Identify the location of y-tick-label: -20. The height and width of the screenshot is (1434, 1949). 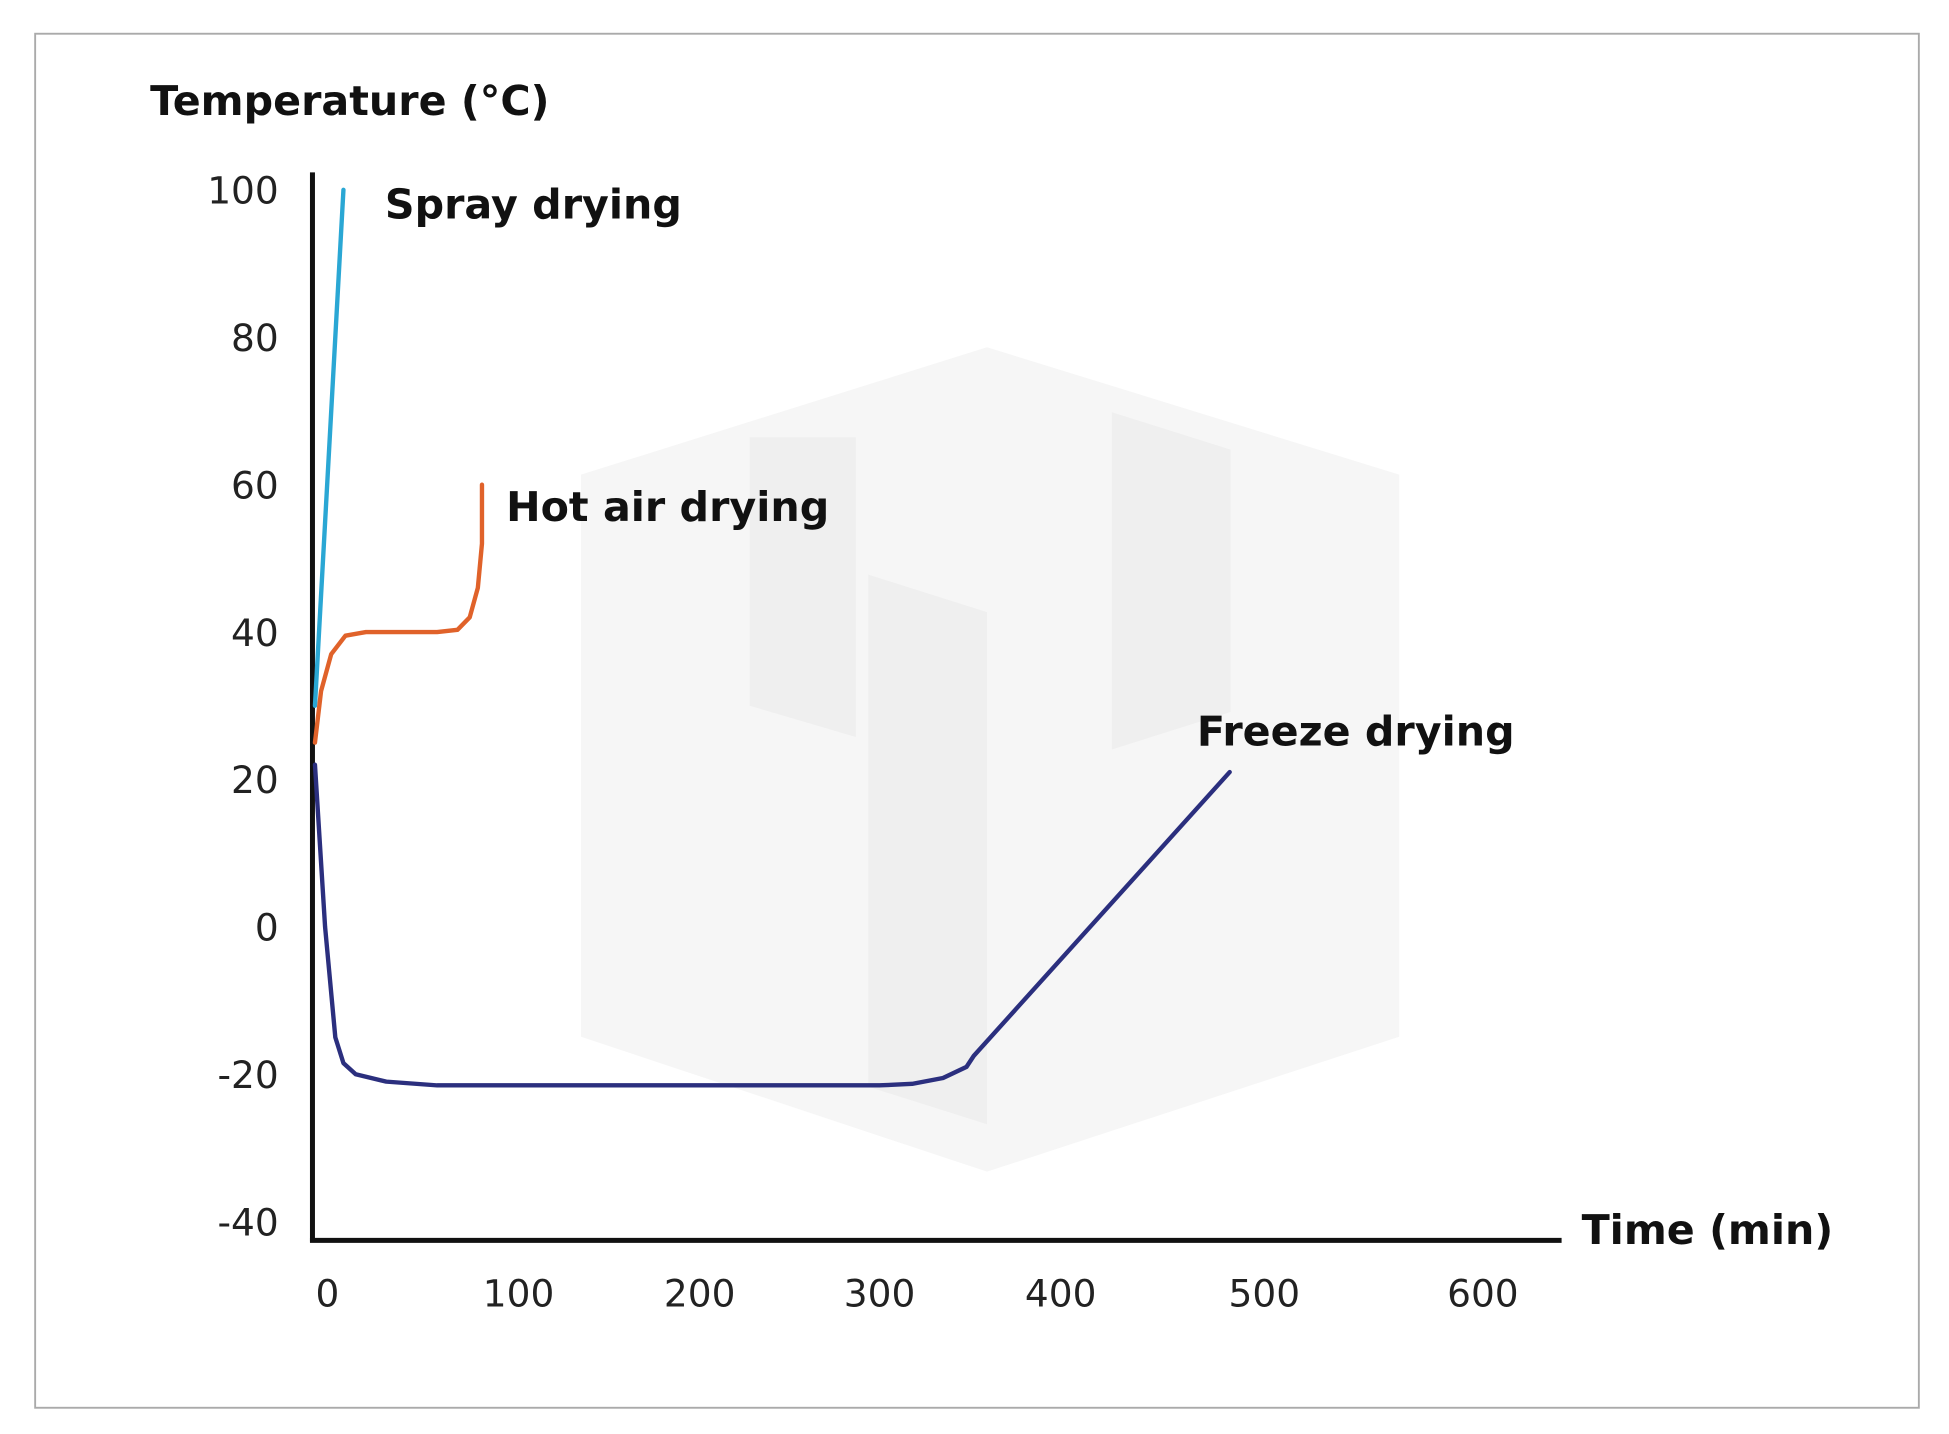
(248, 1075).